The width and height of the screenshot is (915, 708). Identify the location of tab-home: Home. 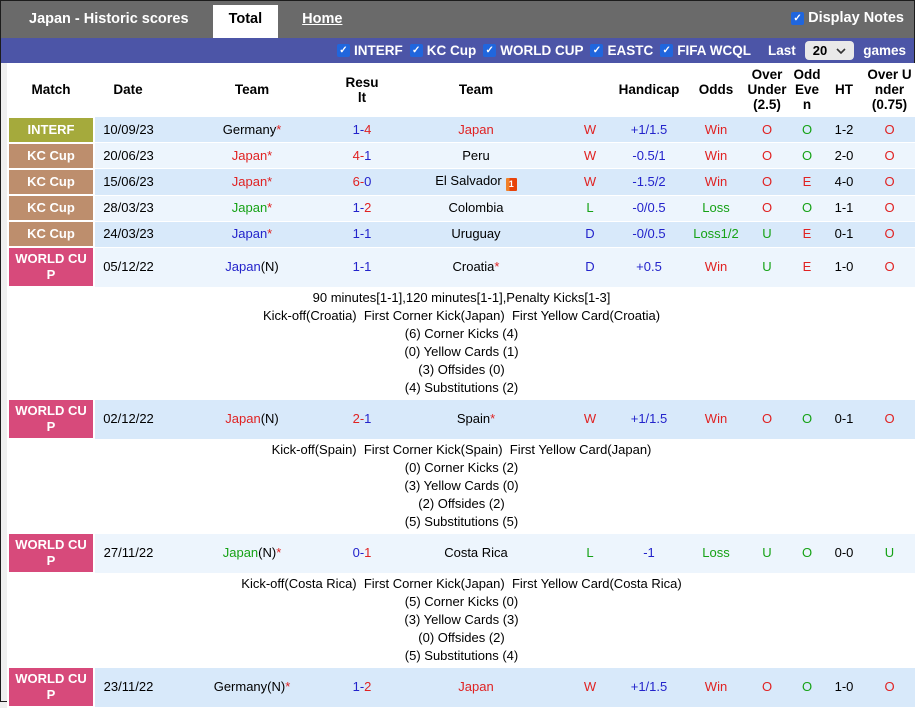
(322, 19).